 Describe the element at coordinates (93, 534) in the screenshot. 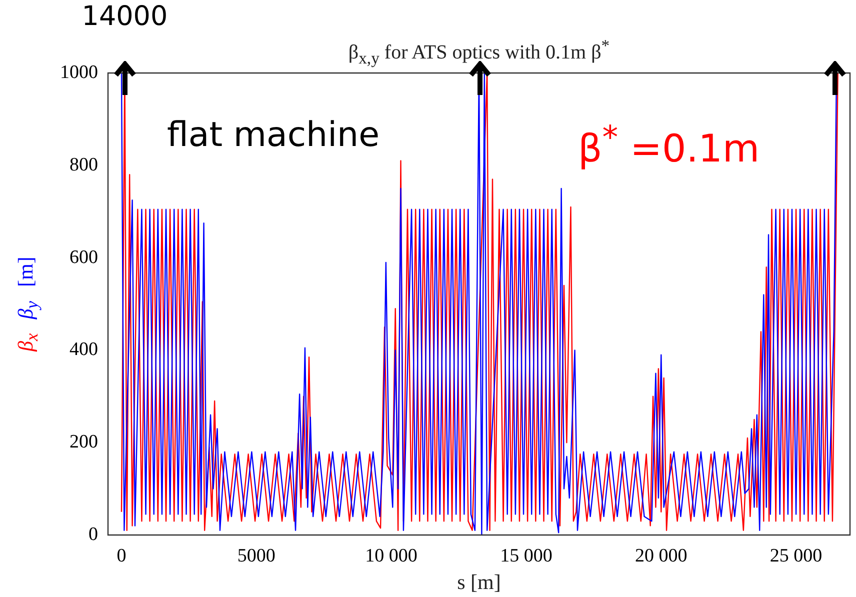

I see `y-tick-label: 0` at that location.